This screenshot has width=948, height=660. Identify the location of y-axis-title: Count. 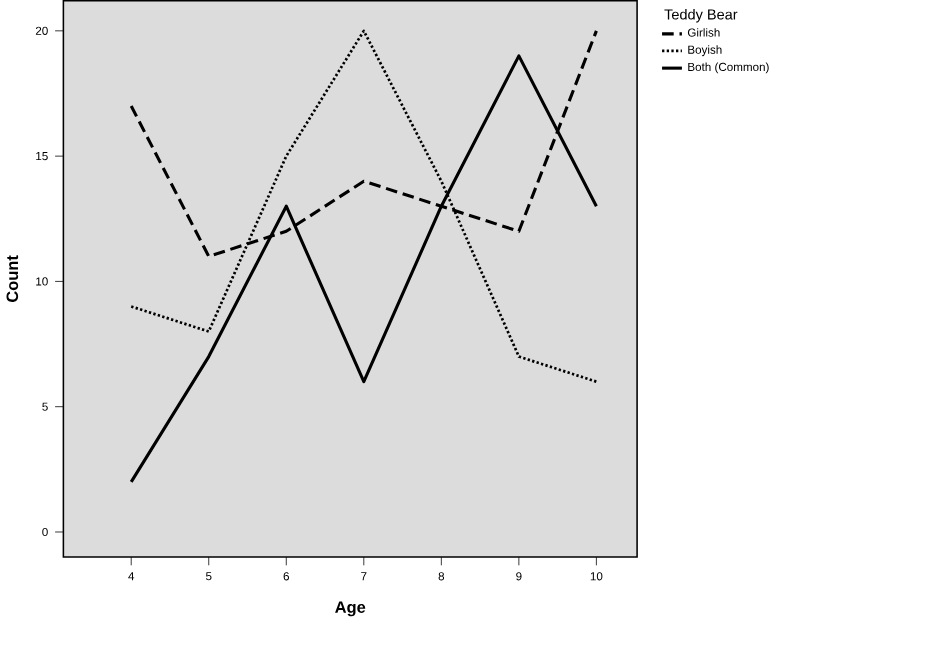
(12, 279).